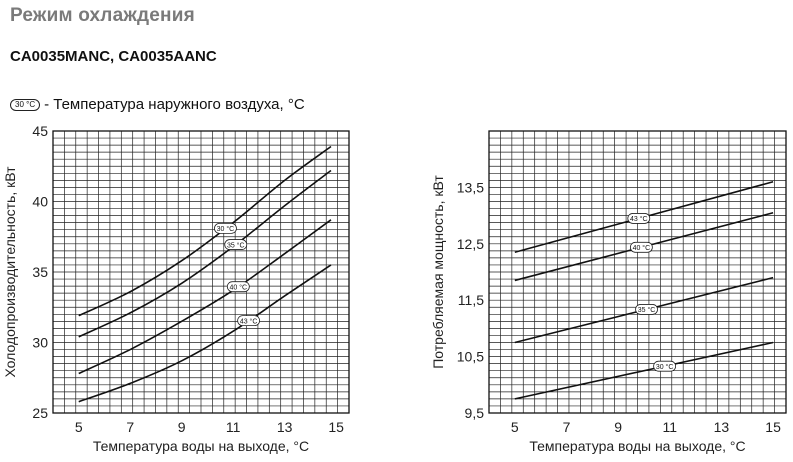 The width and height of the screenshot is (793, 462). I want to click on y-tick-label: 12,5, so click(470, 244).